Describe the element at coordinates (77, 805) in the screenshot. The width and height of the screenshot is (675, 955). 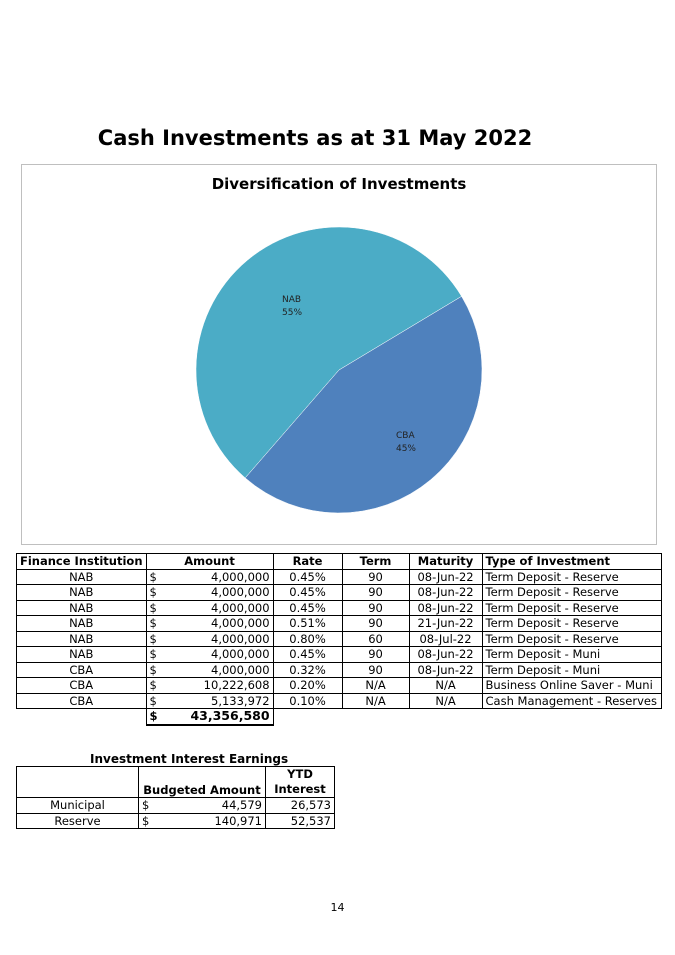
I see `earnings-cell-name: Municipal` at that location.